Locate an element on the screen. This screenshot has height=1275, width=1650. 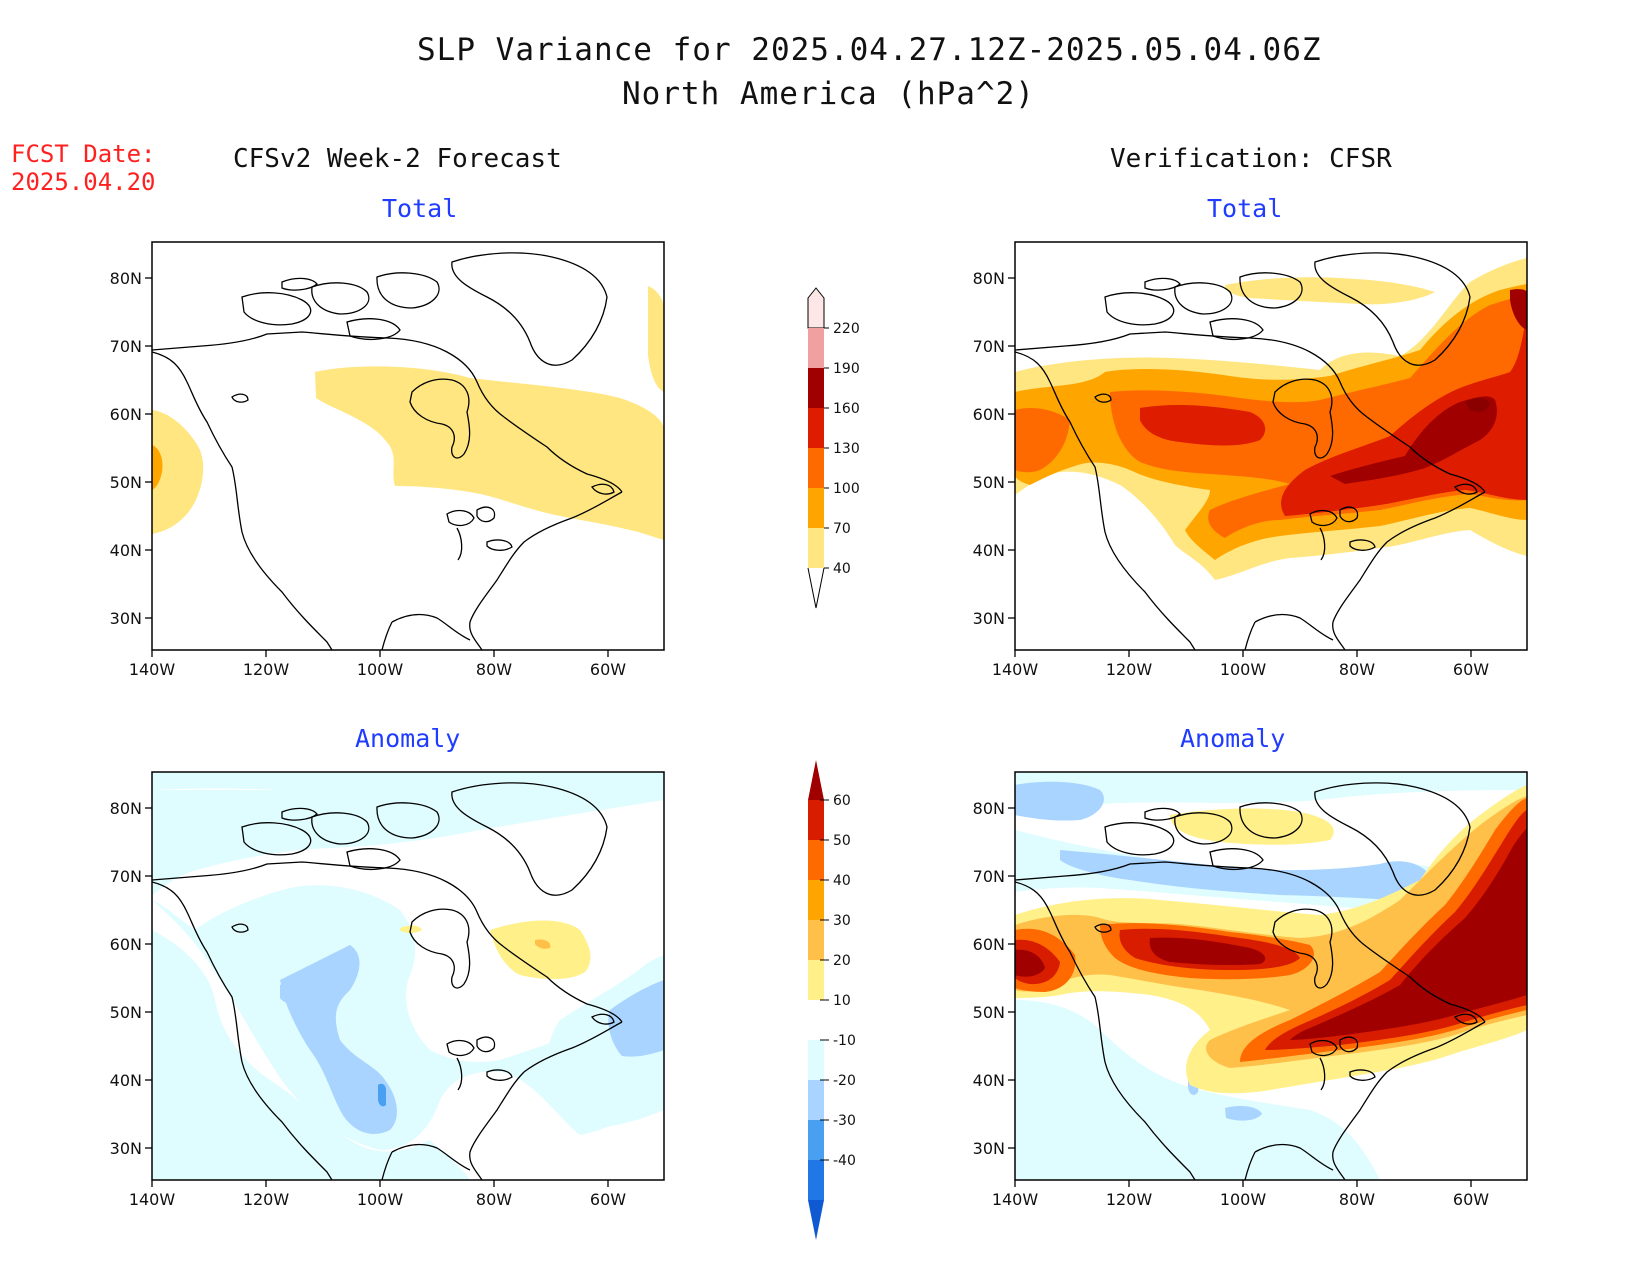
map-subtitle: North America (hPa^2) is located at coordinates (828, 94).